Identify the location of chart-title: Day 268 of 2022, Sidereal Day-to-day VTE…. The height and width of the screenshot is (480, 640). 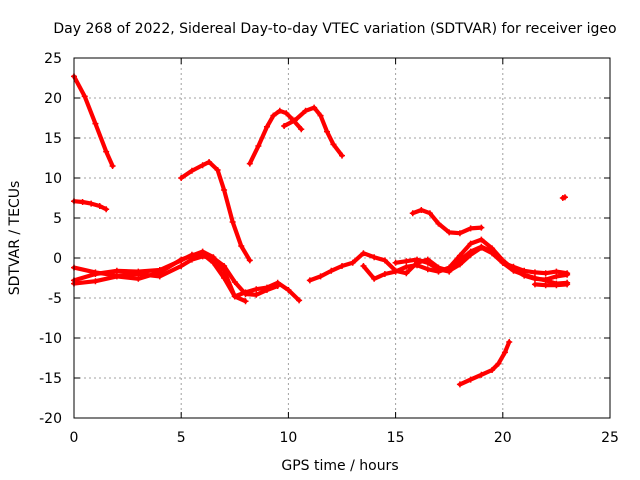
(334, 29).